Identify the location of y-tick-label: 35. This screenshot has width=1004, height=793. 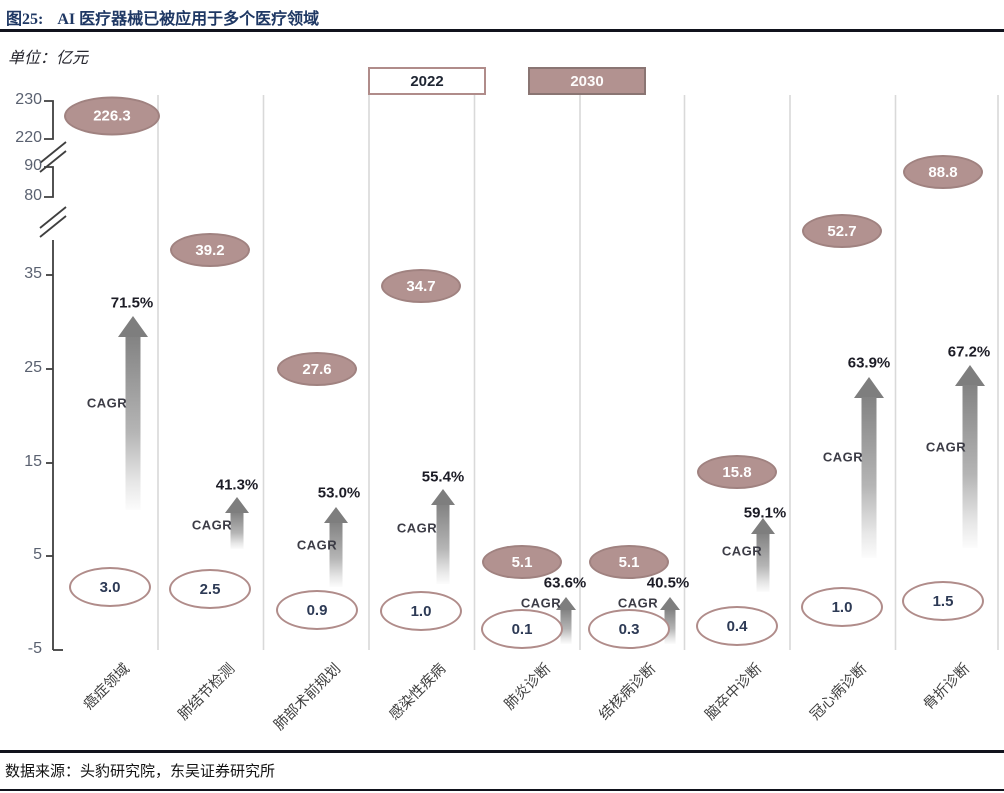
(33, 273).